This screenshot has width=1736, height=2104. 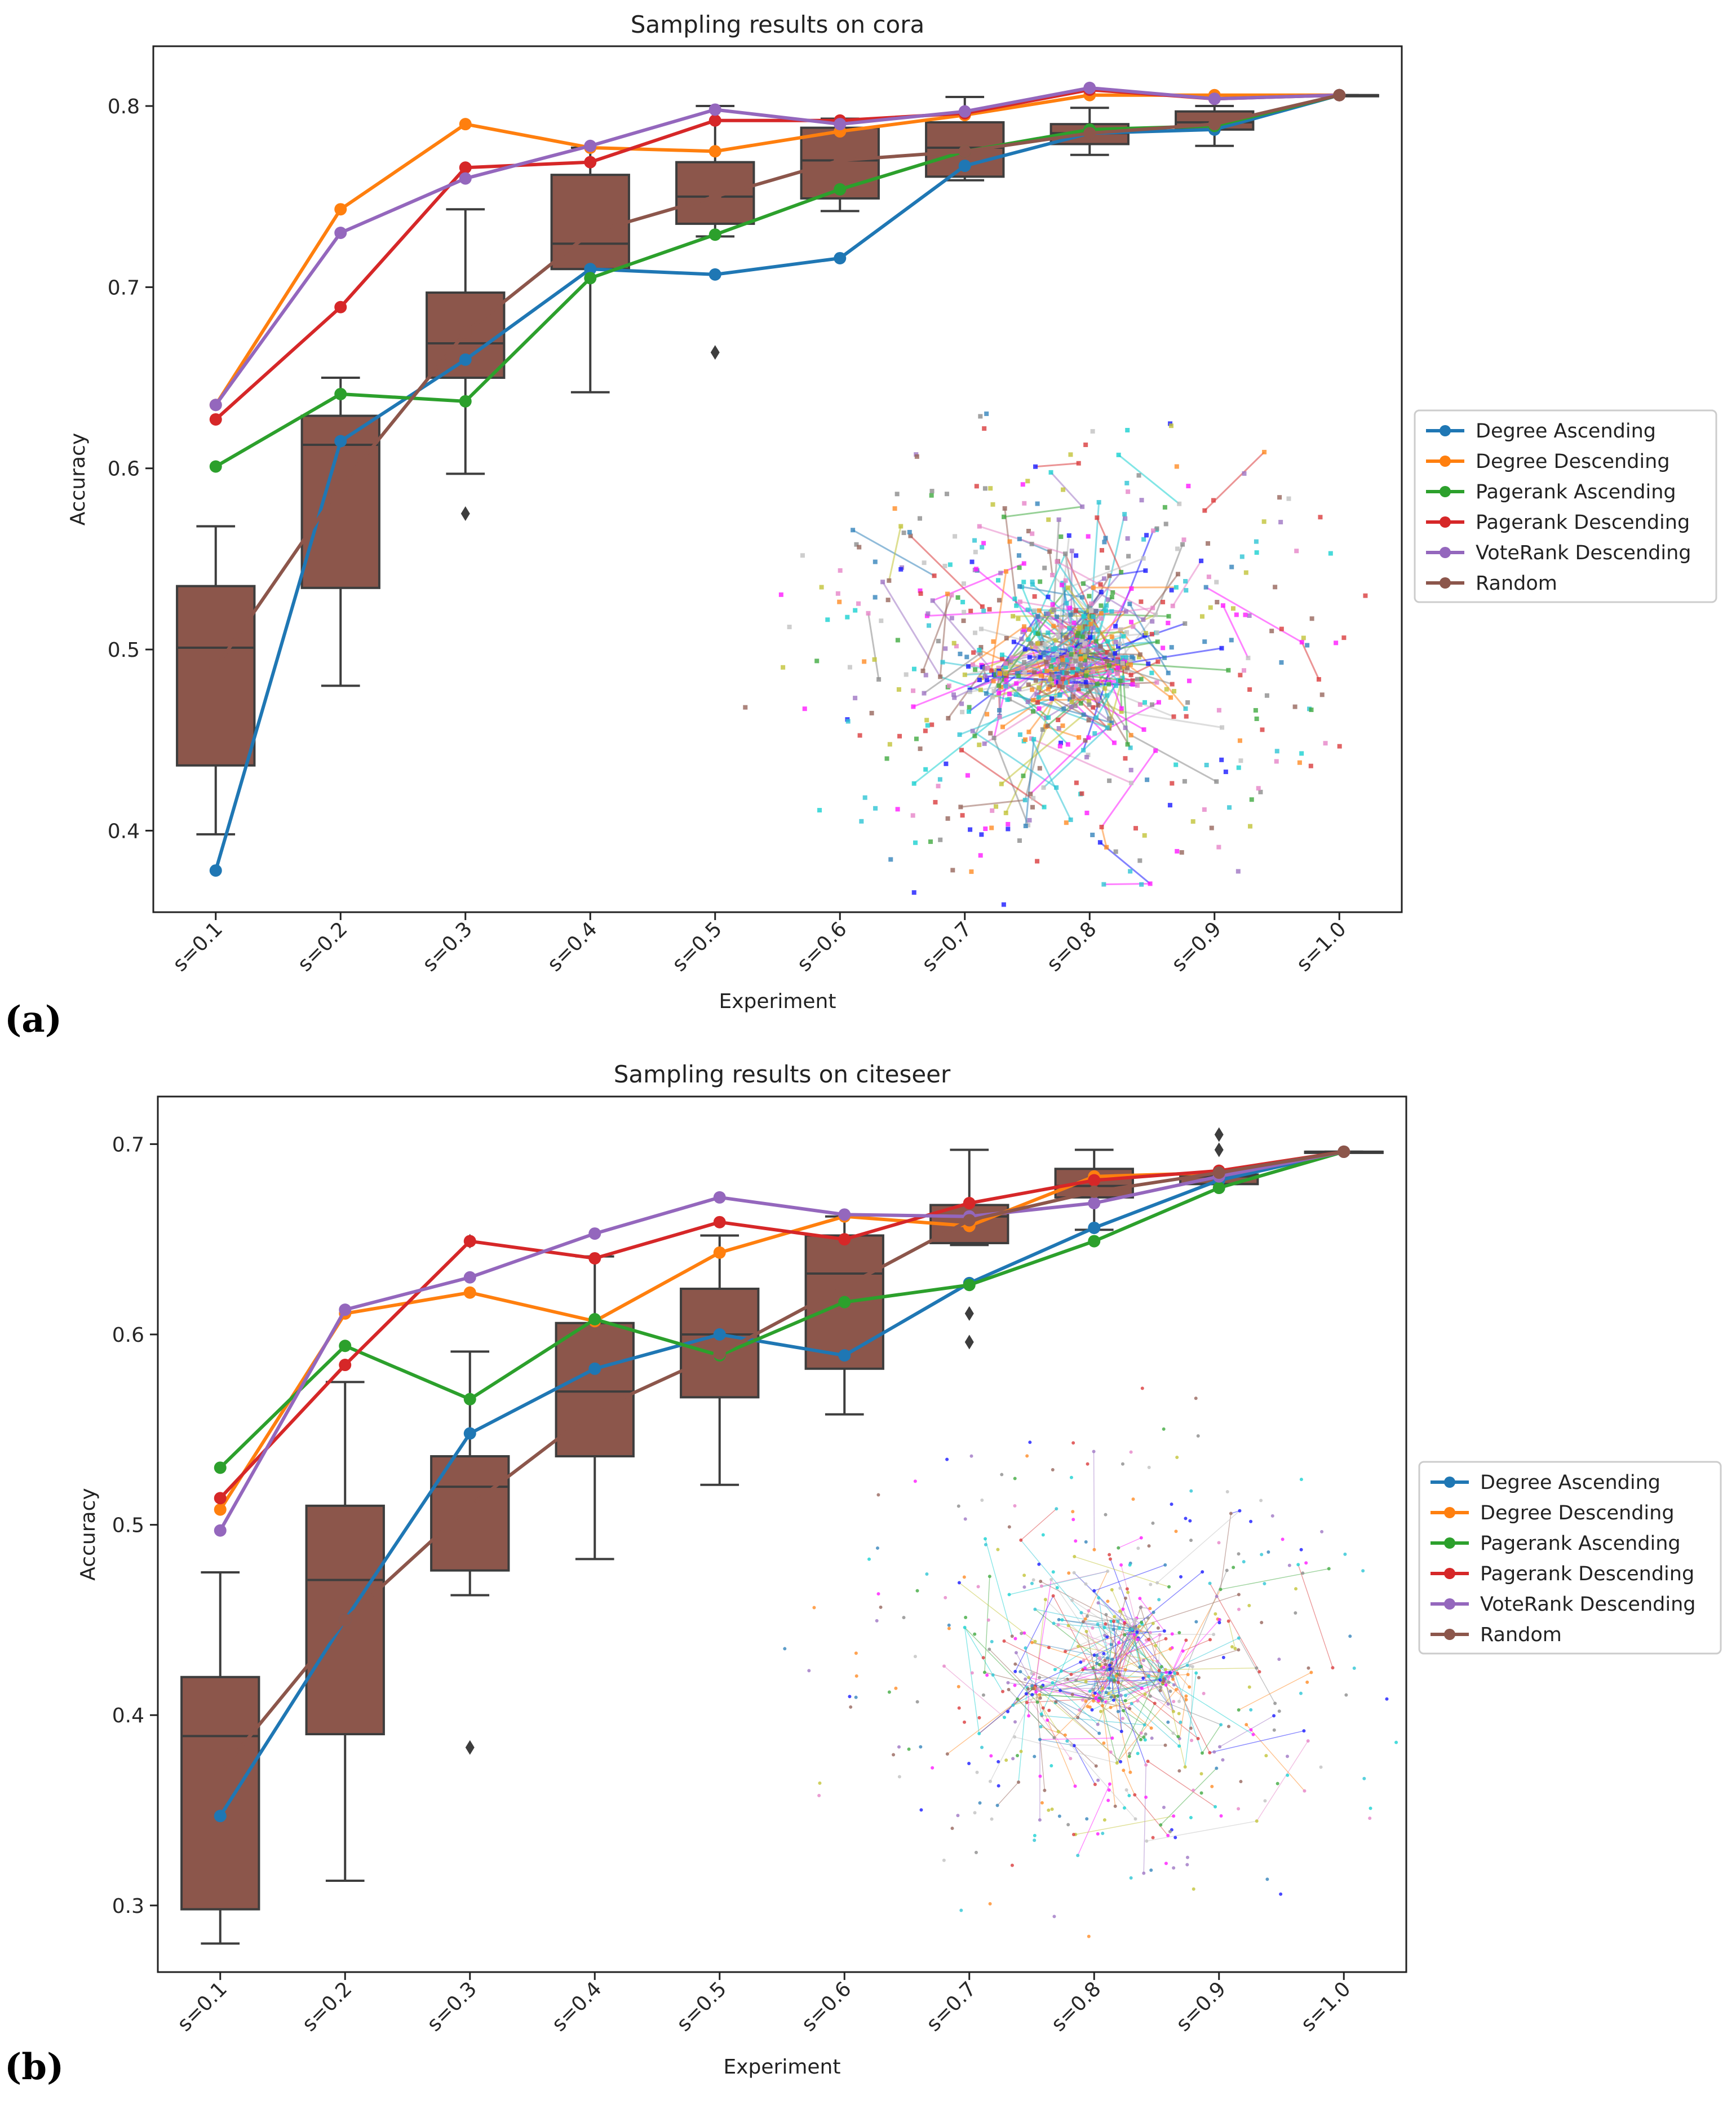 I want to click on data-point, so click(x=594, y=1319).